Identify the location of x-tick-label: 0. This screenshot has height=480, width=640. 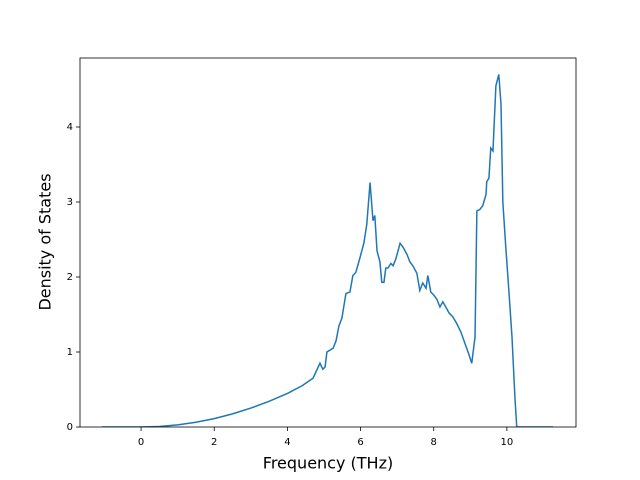
(141, 442).